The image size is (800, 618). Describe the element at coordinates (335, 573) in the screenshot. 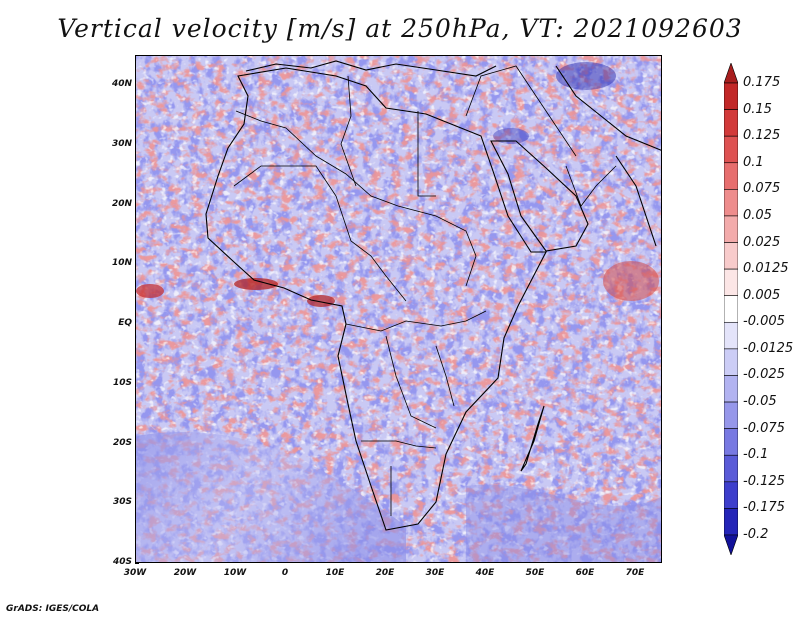

I see `lon-label: 10E` at that location.